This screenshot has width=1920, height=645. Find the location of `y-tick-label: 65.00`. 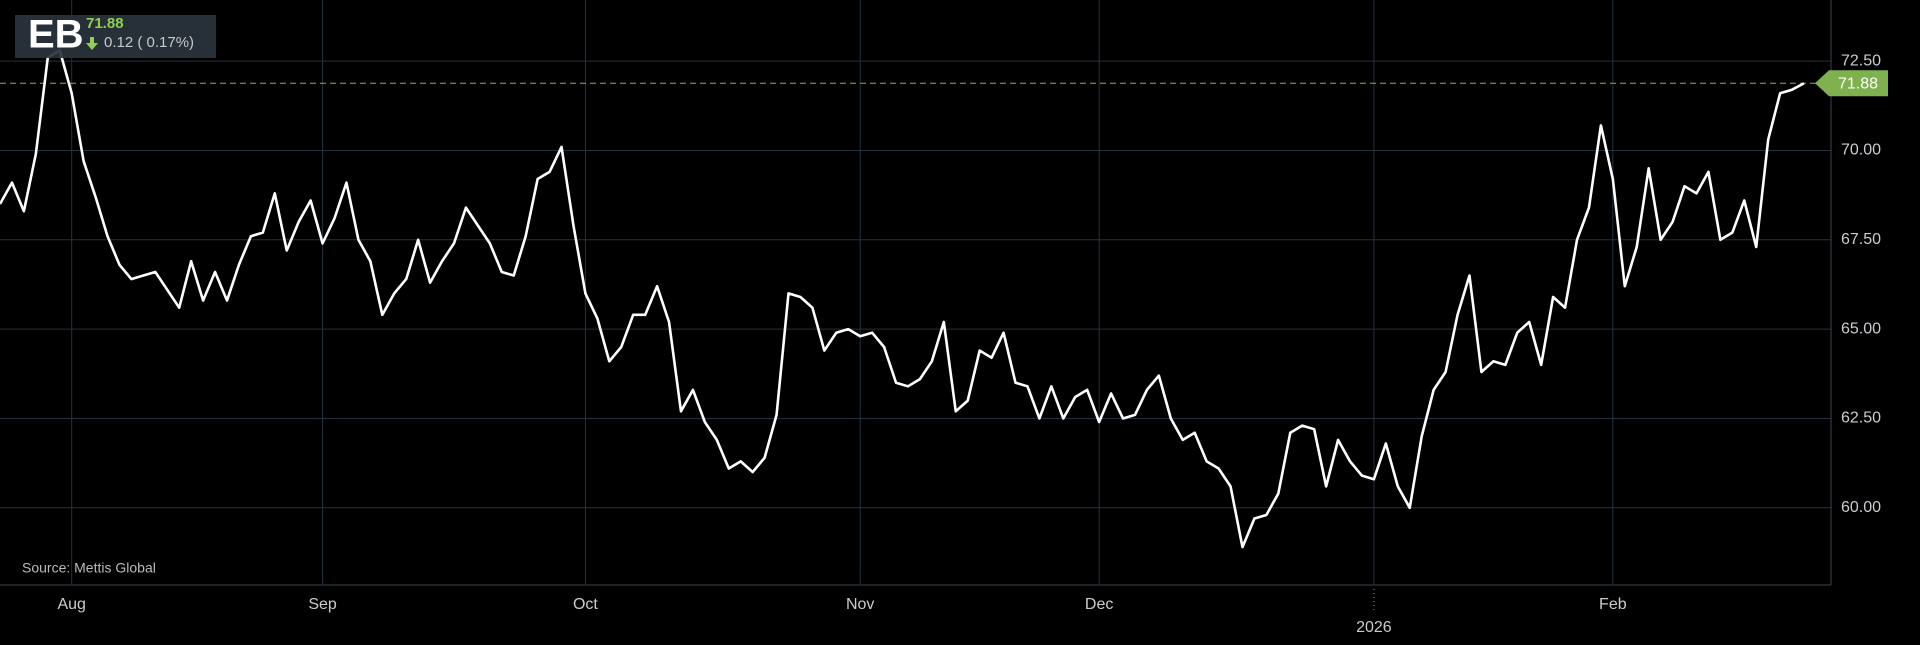

y-tick-label: 65.00 is located at coordinates (1861, 328).